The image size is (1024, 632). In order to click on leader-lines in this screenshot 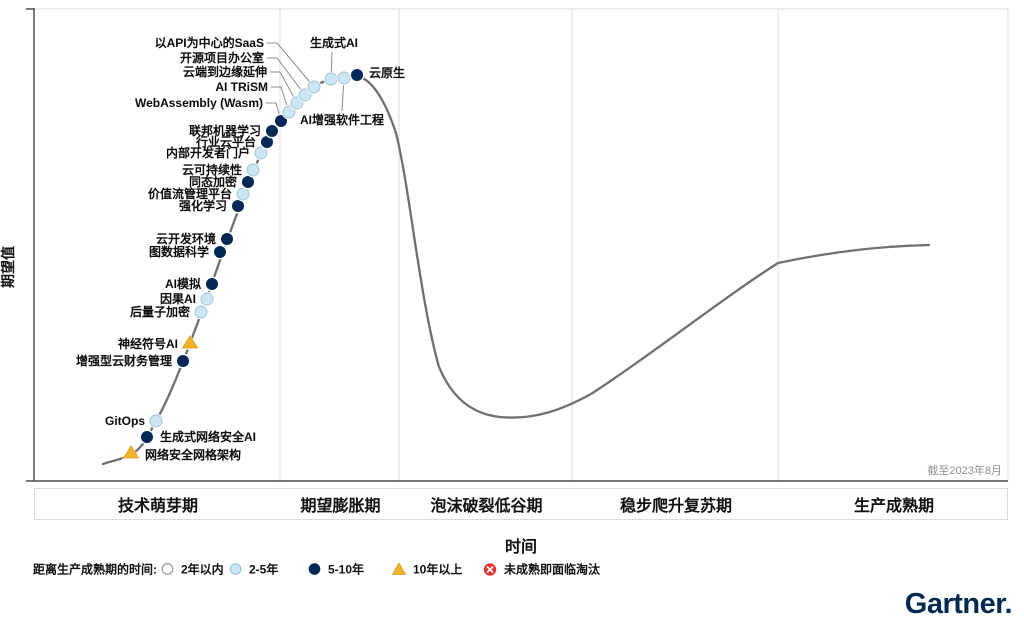, I will do `click(305, 82)`.